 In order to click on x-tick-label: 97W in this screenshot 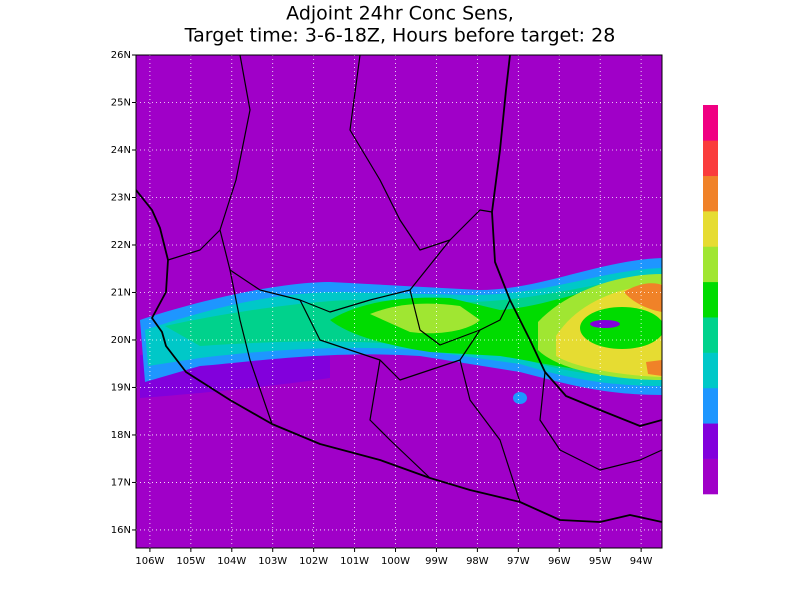, I will do `click(518, 561)`.